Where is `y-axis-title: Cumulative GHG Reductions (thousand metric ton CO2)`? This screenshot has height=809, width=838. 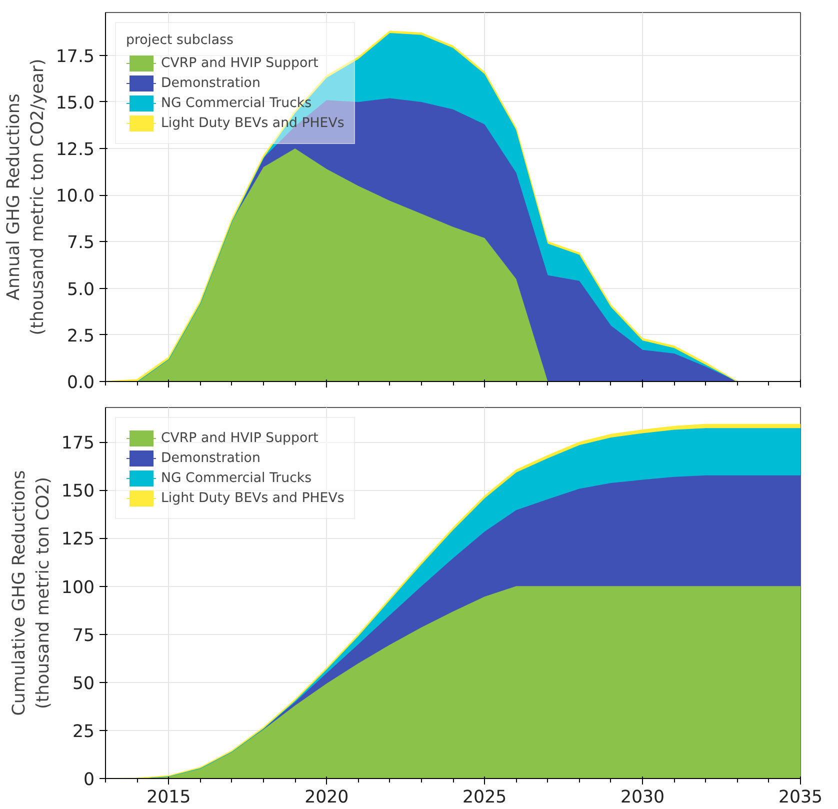 y-axis-title: Cumulative GHG Reductions (thousand metric ton CO2) is located at coordinates (31, 593).